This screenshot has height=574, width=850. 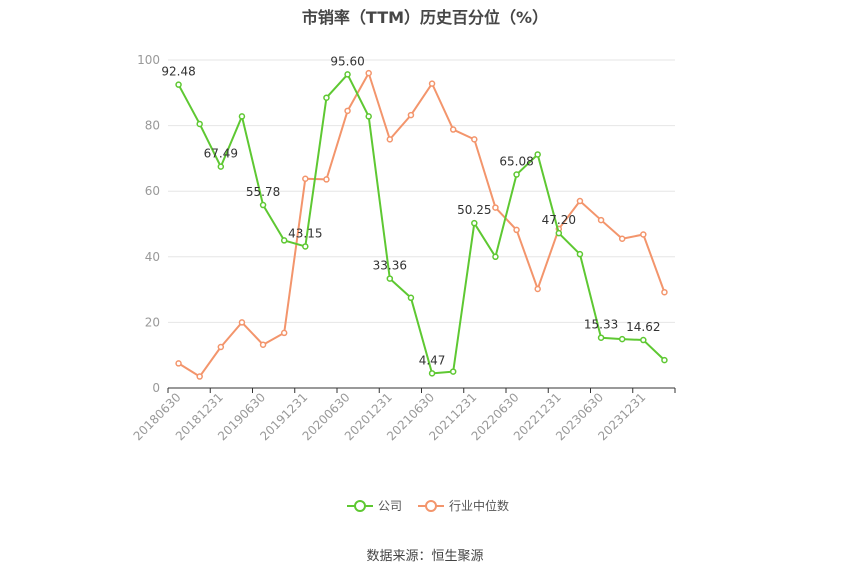 What do you see at coordinates (148, 60) in the screenshot?
I see `y-tick-label: 100` at bounding box center [148, 60].